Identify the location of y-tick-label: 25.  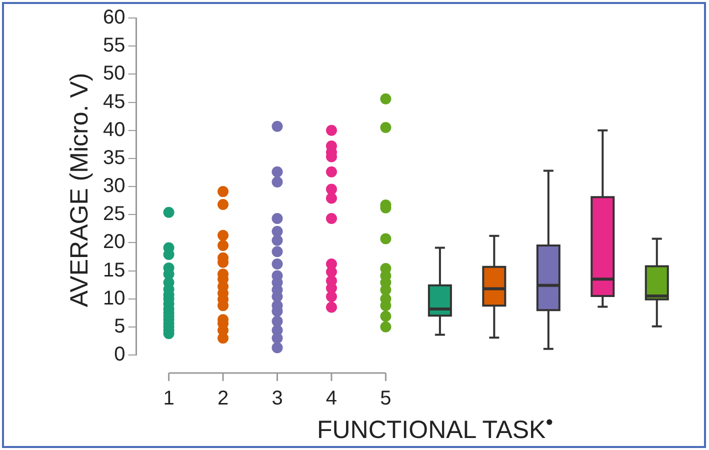
(114, 214).